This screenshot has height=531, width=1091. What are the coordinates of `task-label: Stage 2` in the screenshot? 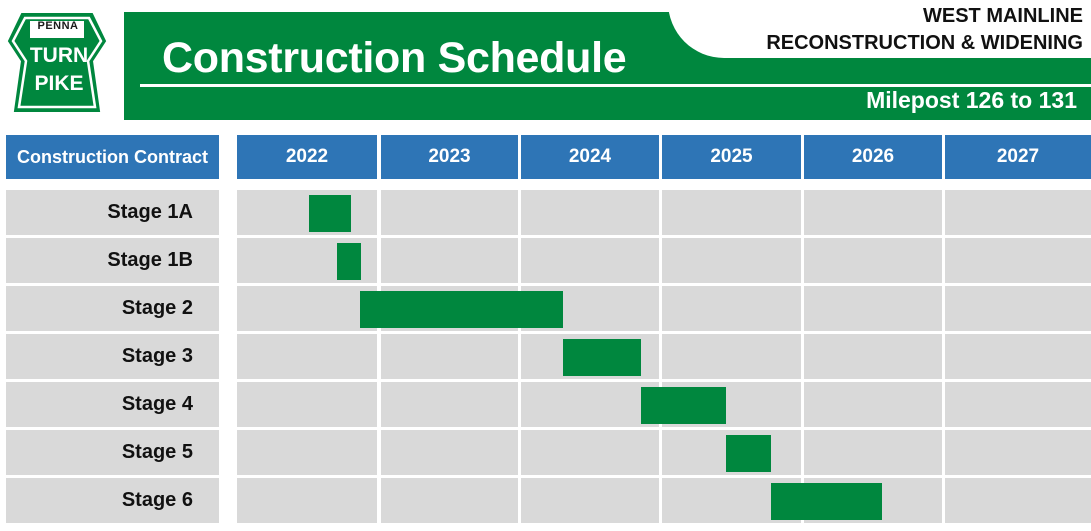 It's located at (112, 308).